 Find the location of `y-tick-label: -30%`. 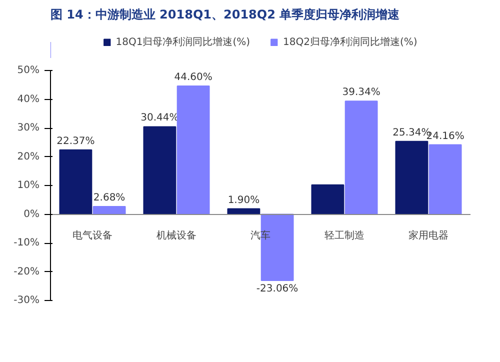

y-tick-label: -30% is located at coordinates (27, 300).